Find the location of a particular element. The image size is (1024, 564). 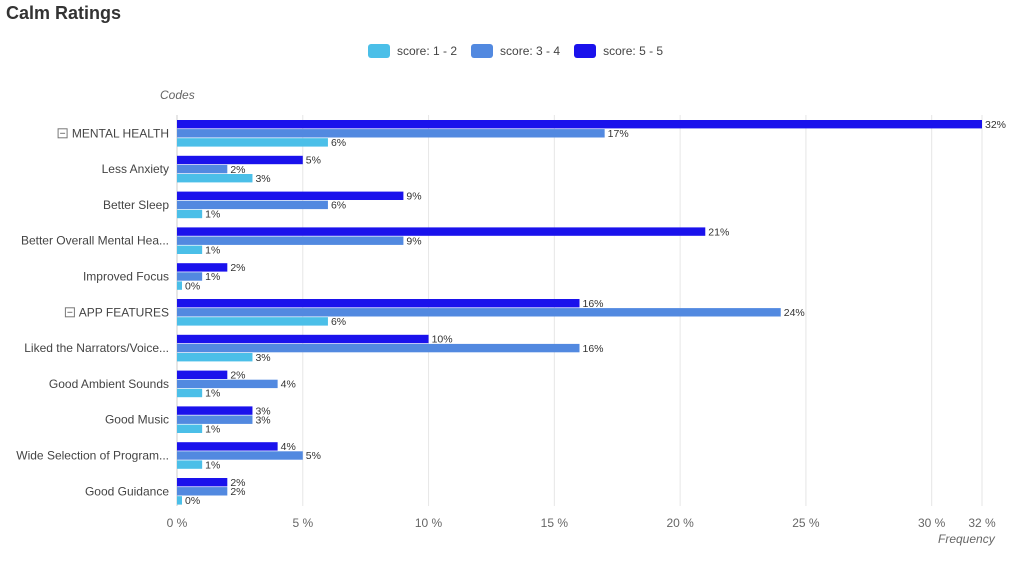

x-tick-label: 20 % is located at coordinates (680, 523).